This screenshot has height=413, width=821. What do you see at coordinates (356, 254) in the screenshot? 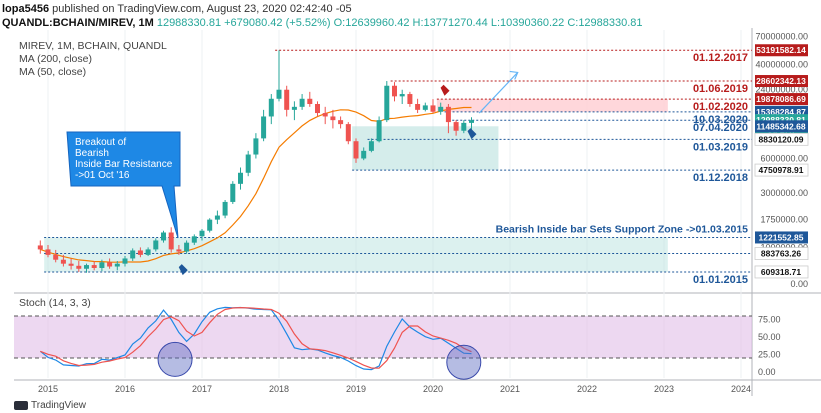
I see `support-zone` at bounding box center [356, 254].